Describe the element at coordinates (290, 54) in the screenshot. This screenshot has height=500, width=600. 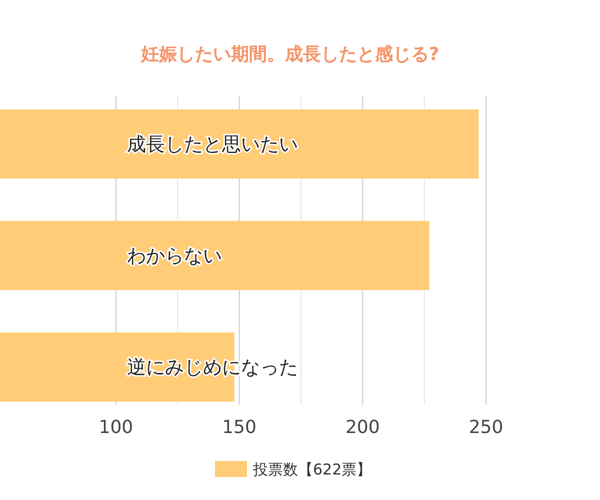
I see `chart-title: 妊娠したい期間。成長したと感じる?` at that location.